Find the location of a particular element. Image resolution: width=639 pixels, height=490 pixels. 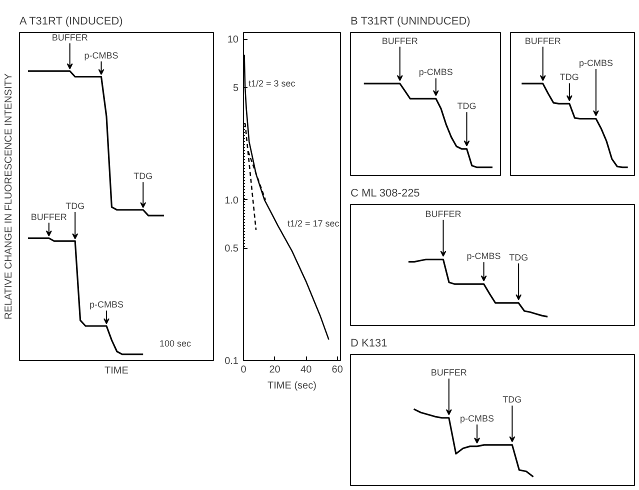

chart-title: D K131 is located at coordinates (369, 344).